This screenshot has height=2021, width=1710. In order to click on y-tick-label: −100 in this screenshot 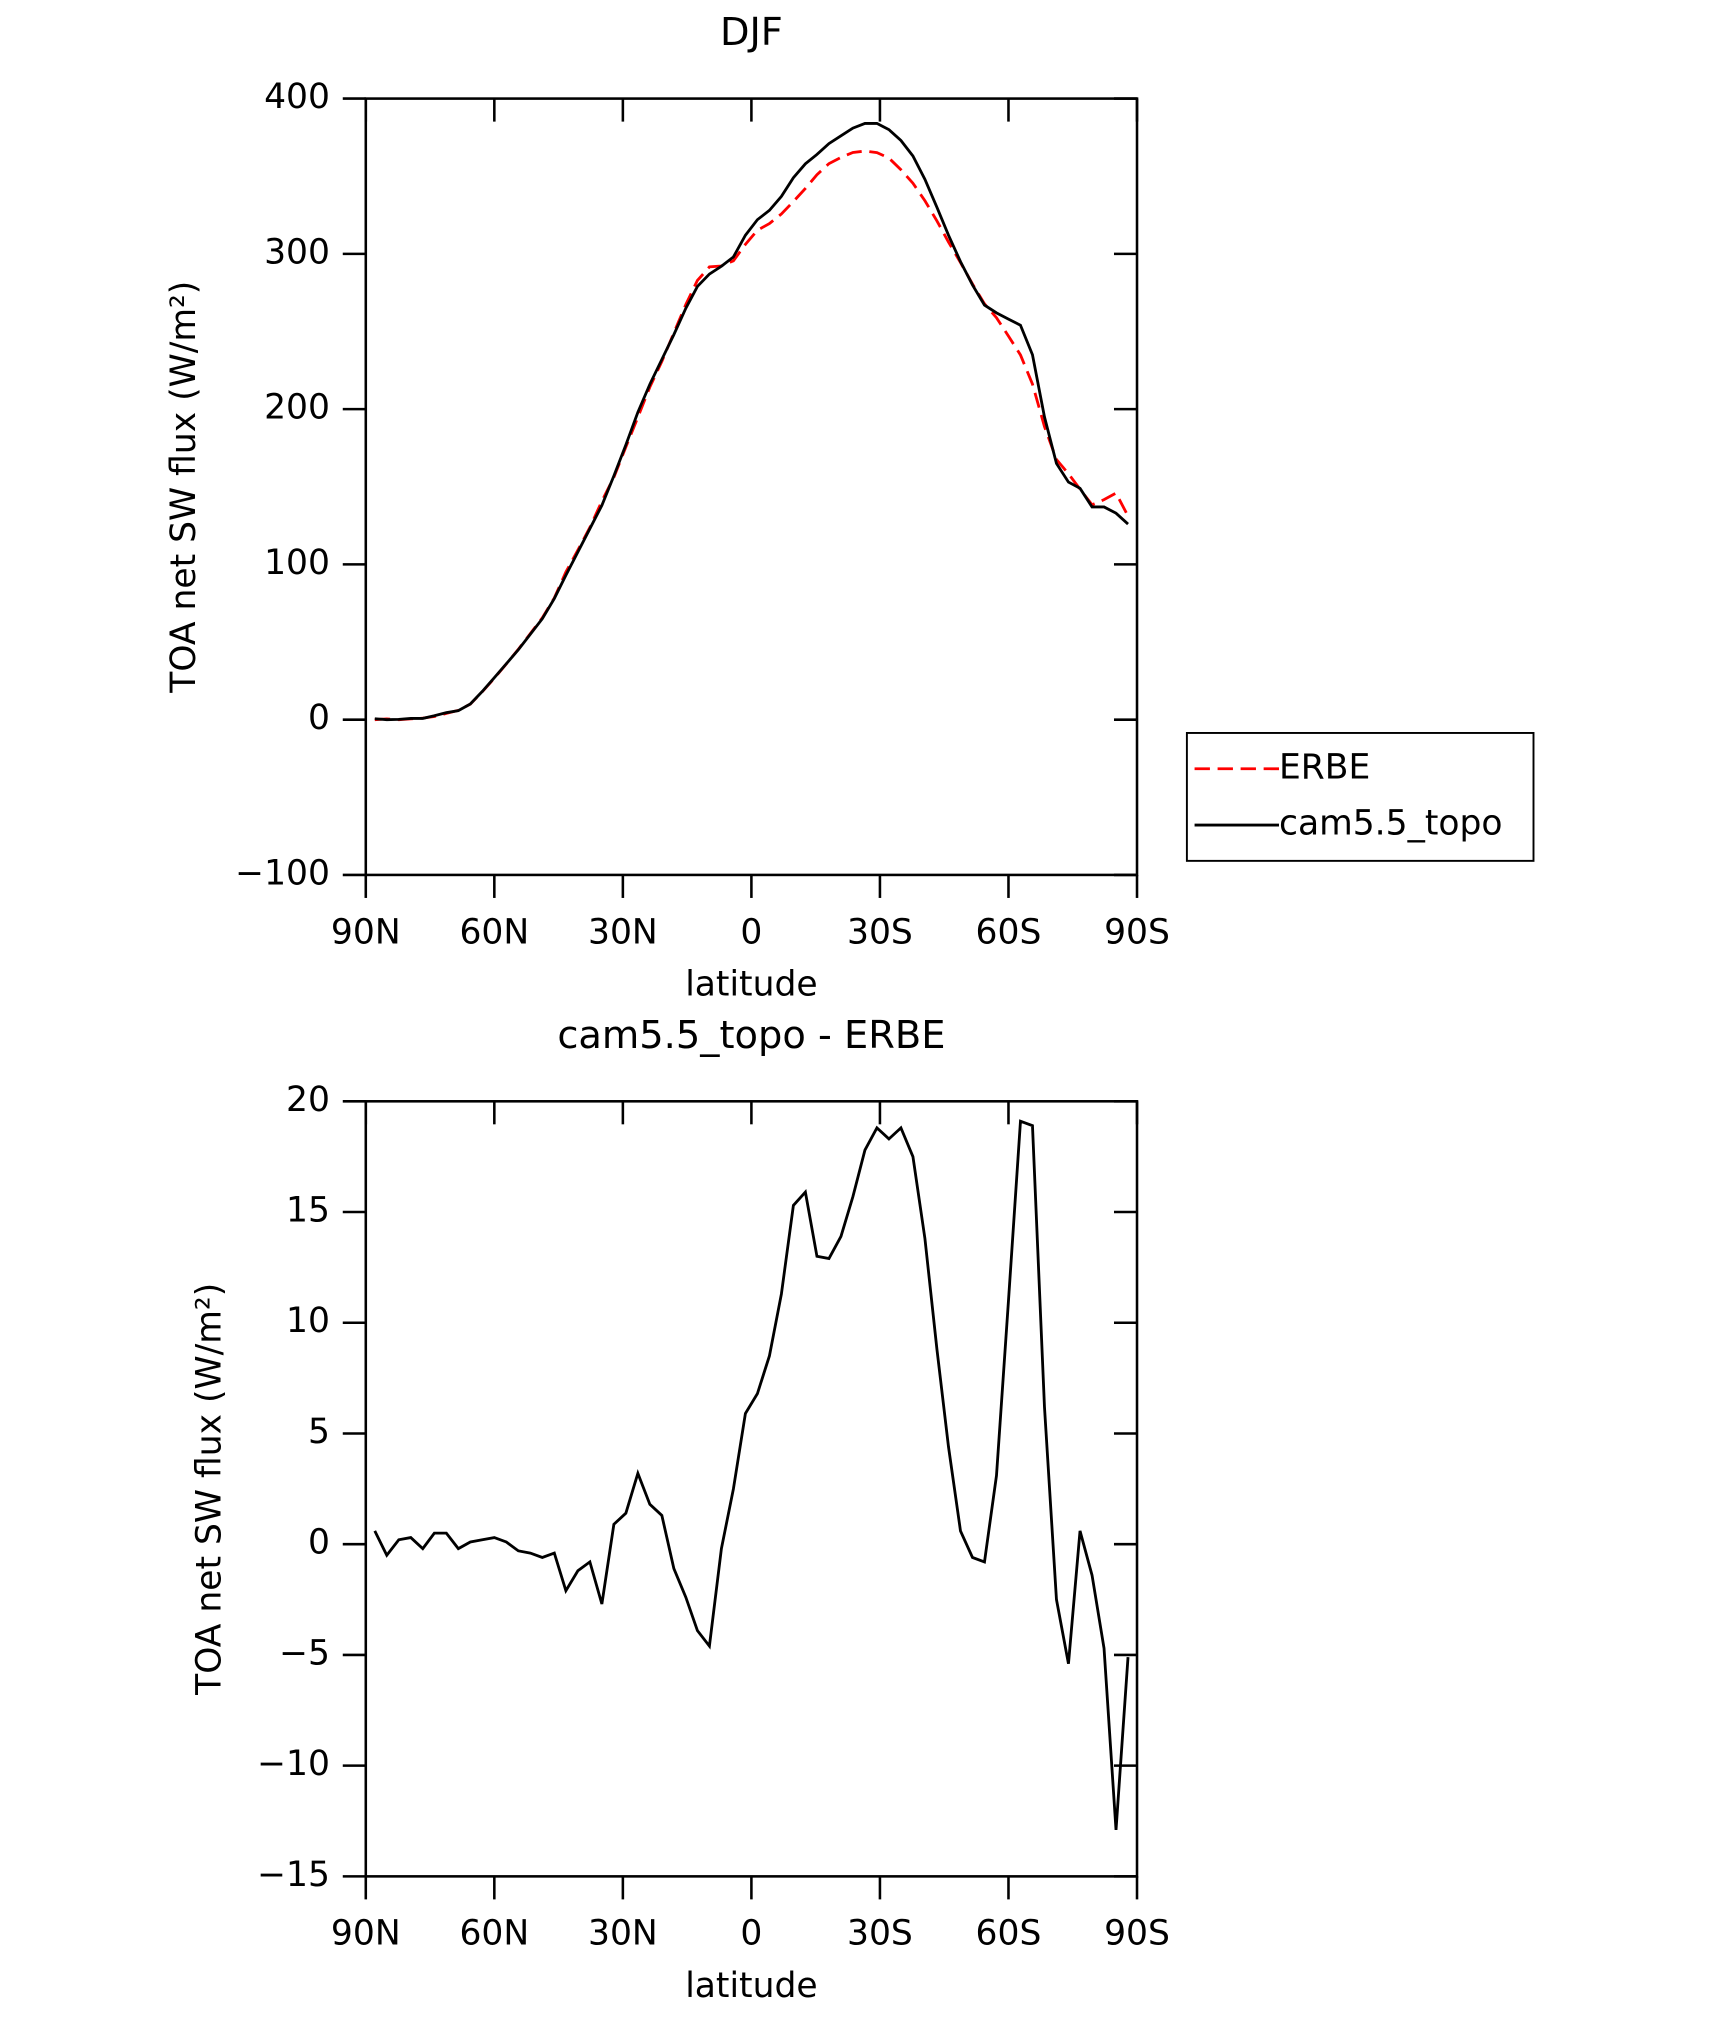, I will do `click(282, 873)`.